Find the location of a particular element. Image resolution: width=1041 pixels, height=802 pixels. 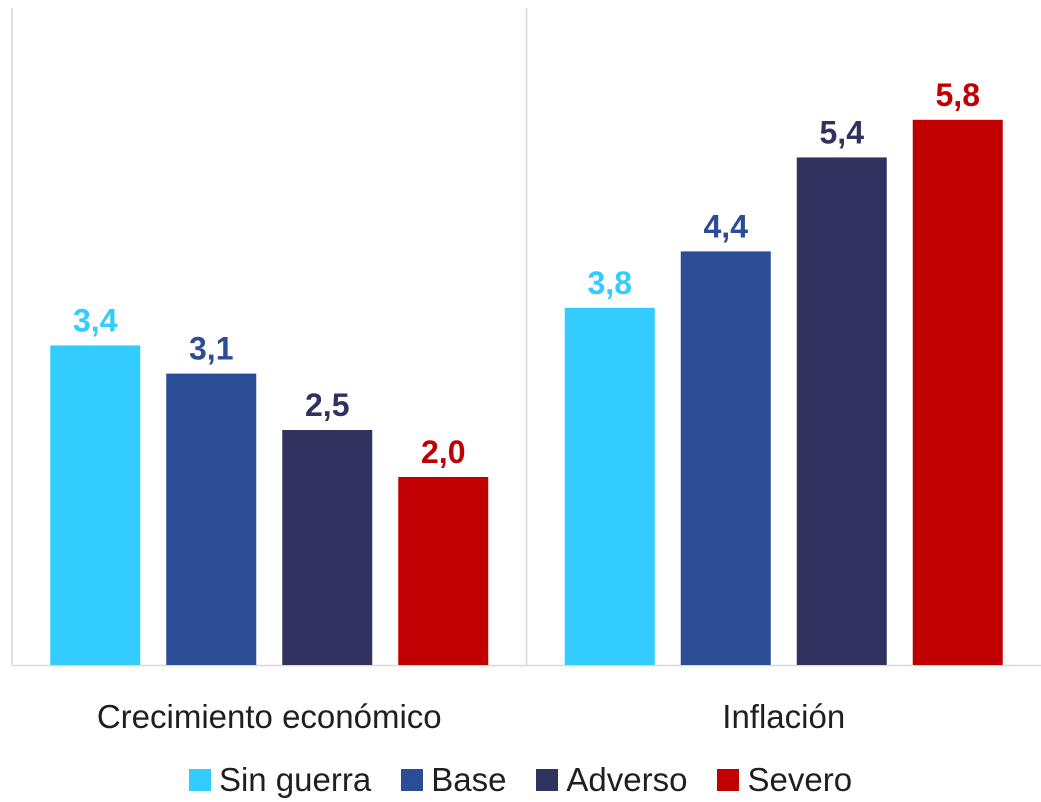

legend-swatch-sin-guerra is located at coordinates (199, 780).